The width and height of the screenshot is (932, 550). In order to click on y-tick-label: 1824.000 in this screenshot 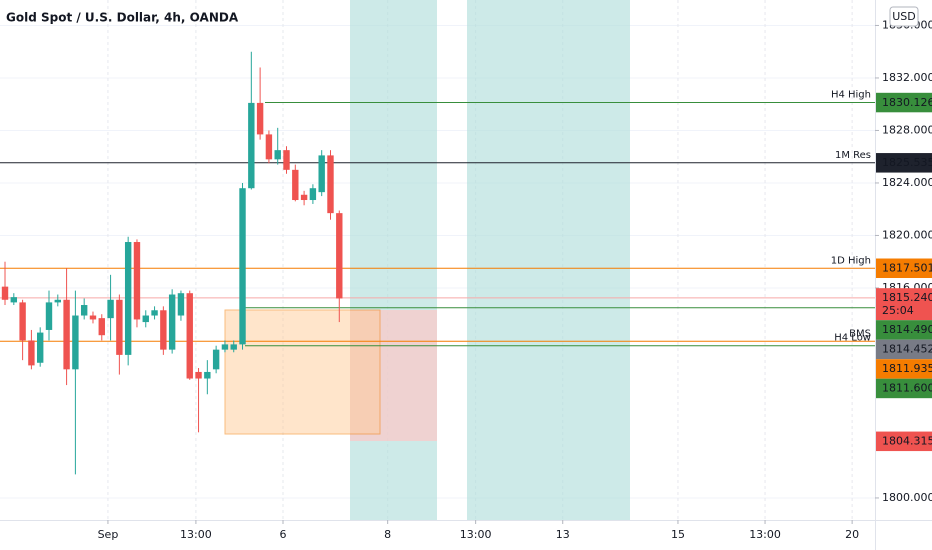, I will do `click(907, 182)`.